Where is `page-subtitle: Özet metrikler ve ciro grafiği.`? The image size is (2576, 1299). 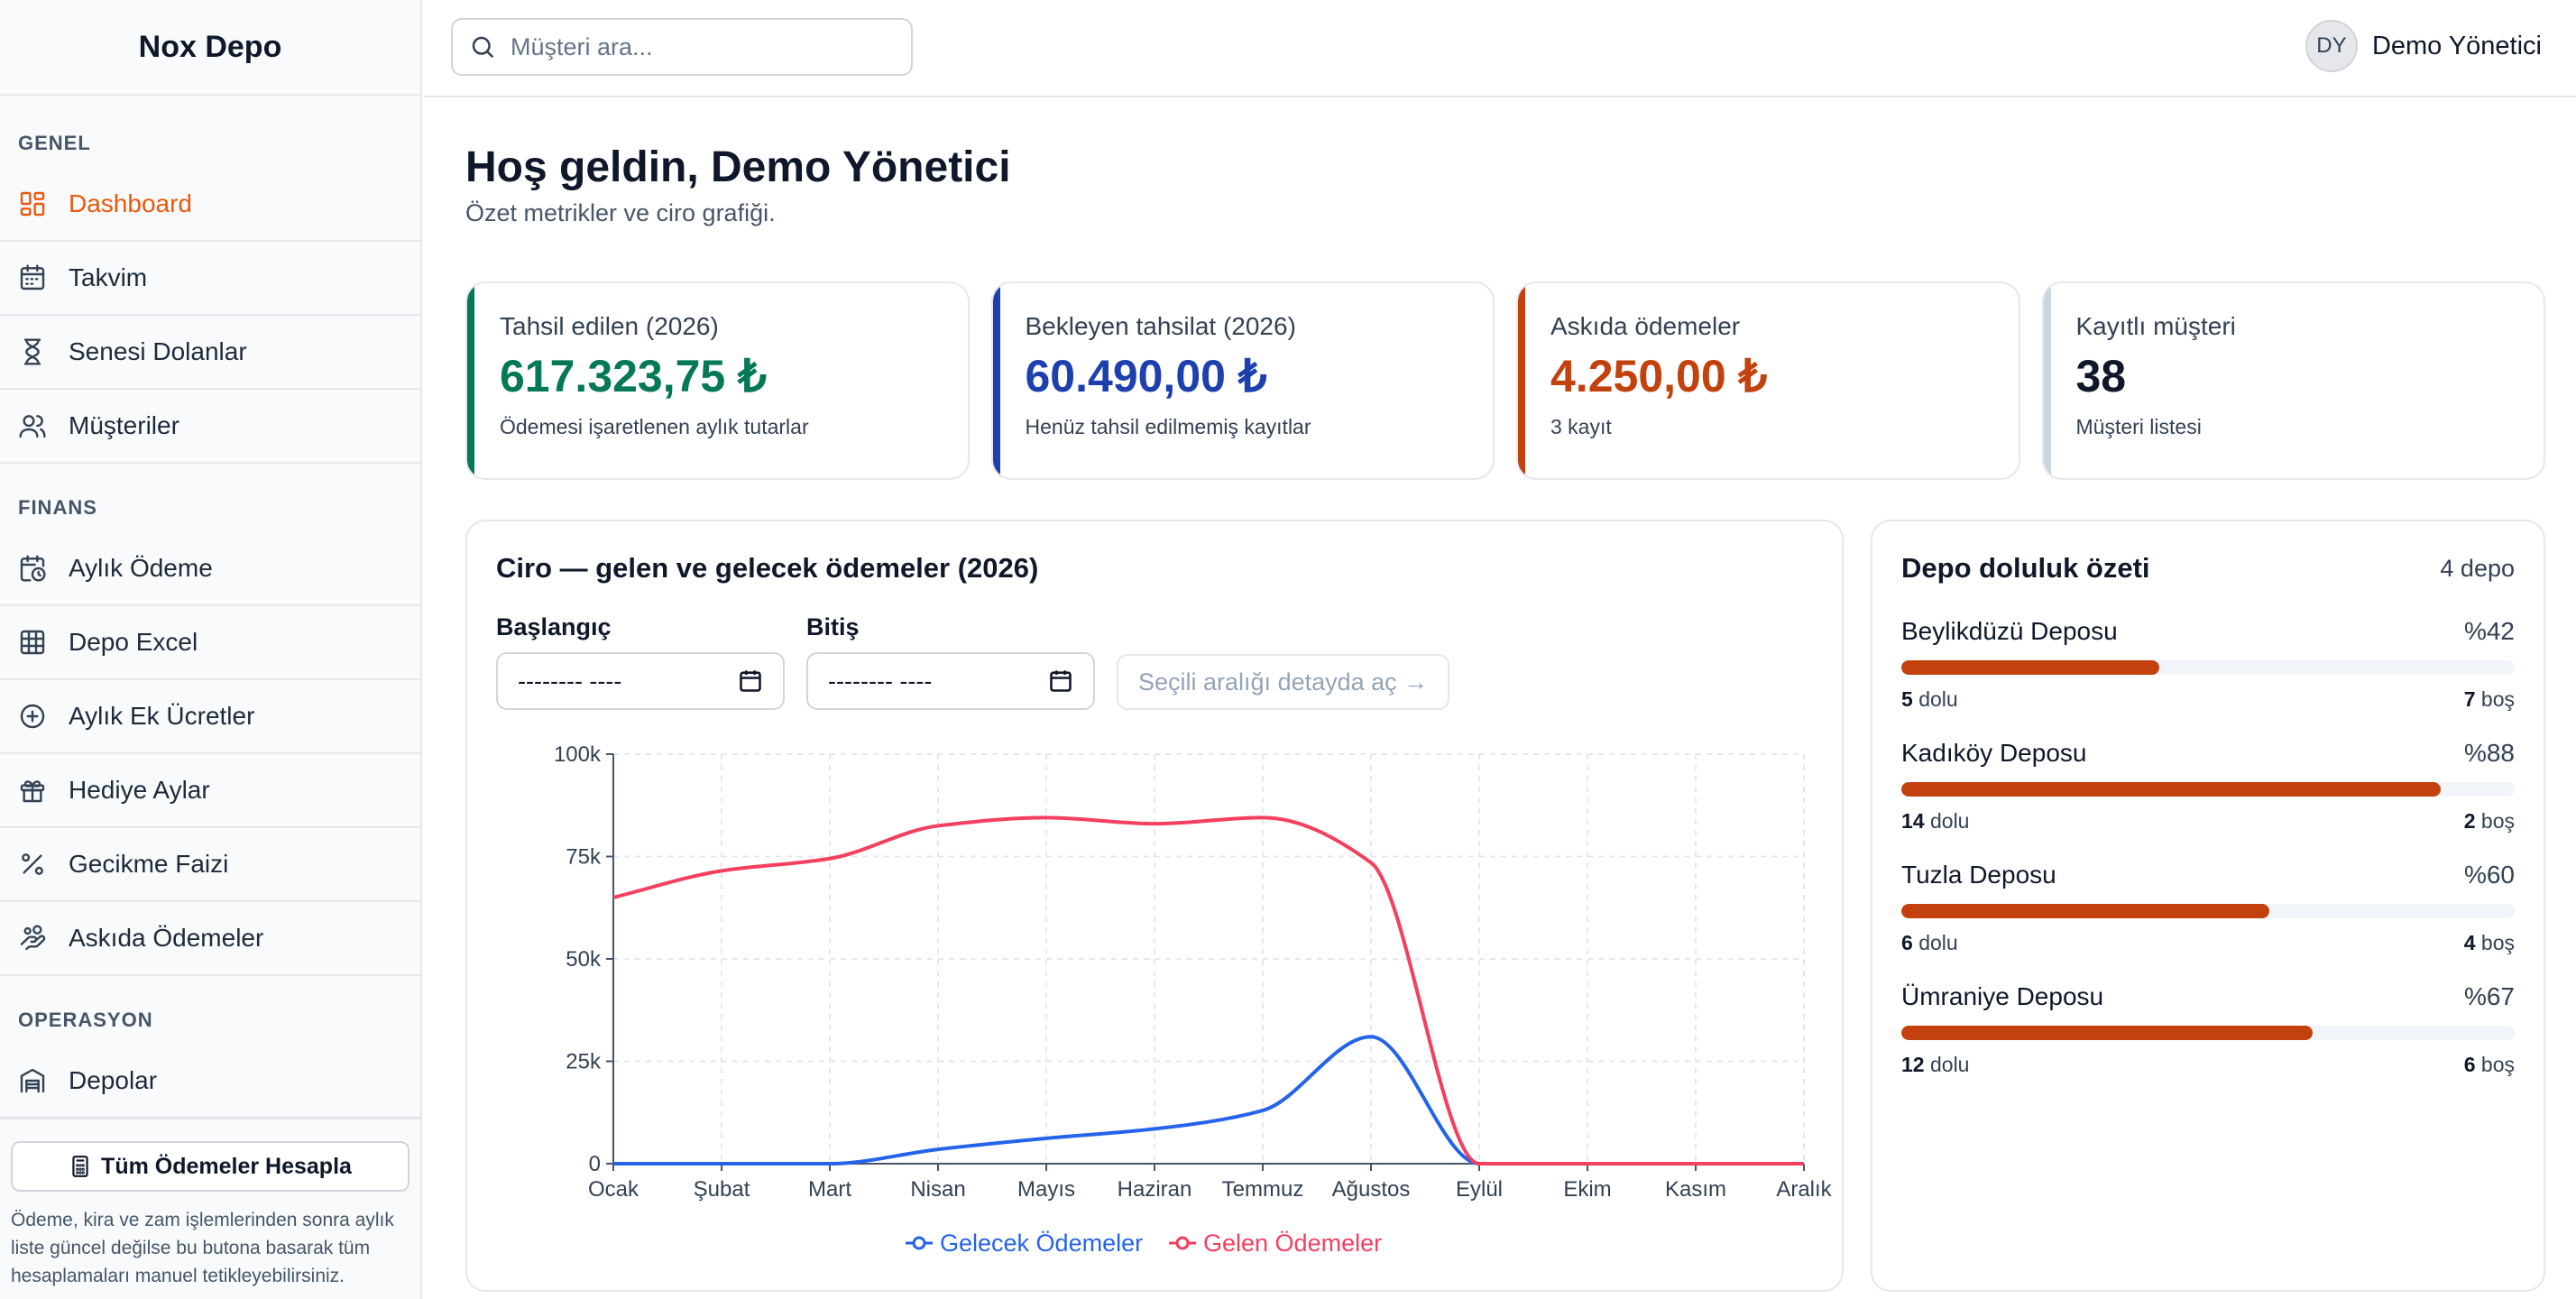
page-subtitle: Özet metrikler ve ciro grafiği. is located at coordinates (621, 212).